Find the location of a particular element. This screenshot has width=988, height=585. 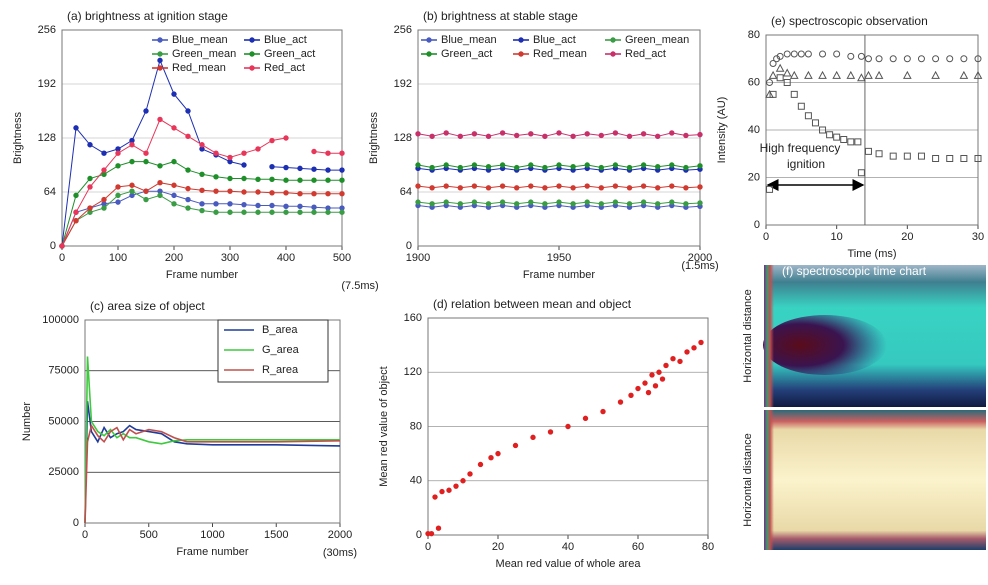

x-tick-label: 80 is located at coordinates (708, 547).